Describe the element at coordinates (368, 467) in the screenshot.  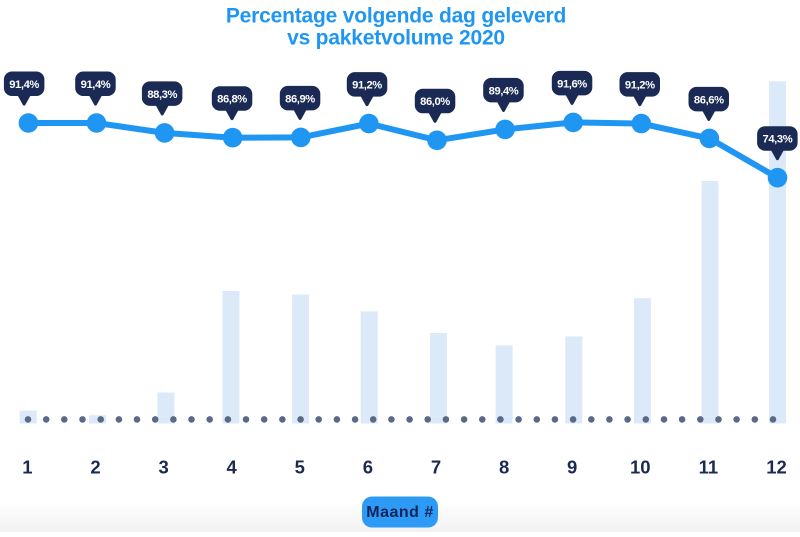
I see `svg-text: 6` at that location.